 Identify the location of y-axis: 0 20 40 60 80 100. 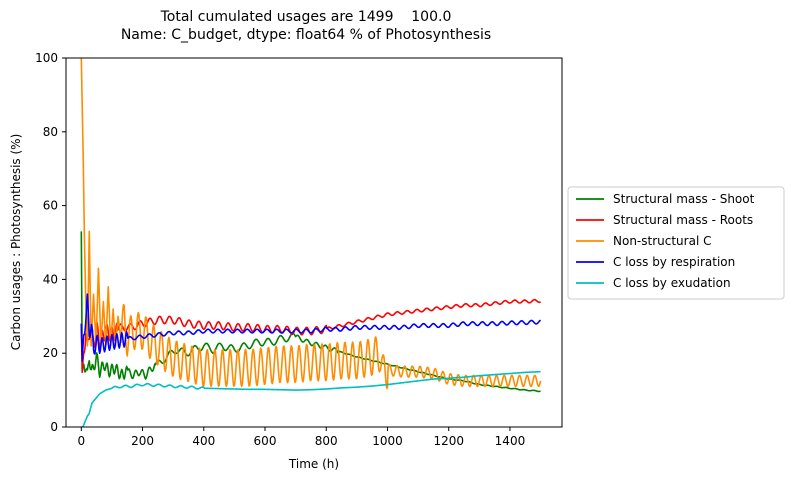
(50, 242).